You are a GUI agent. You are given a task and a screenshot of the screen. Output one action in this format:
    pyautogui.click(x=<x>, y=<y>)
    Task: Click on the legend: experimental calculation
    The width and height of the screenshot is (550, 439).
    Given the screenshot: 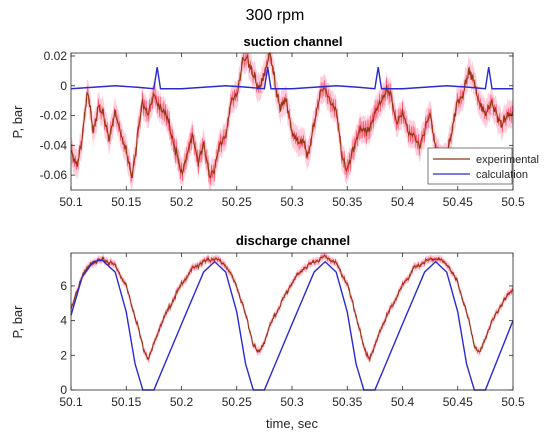 What is the action you would take?
    pyautogui.click(x=483, y=166)
    